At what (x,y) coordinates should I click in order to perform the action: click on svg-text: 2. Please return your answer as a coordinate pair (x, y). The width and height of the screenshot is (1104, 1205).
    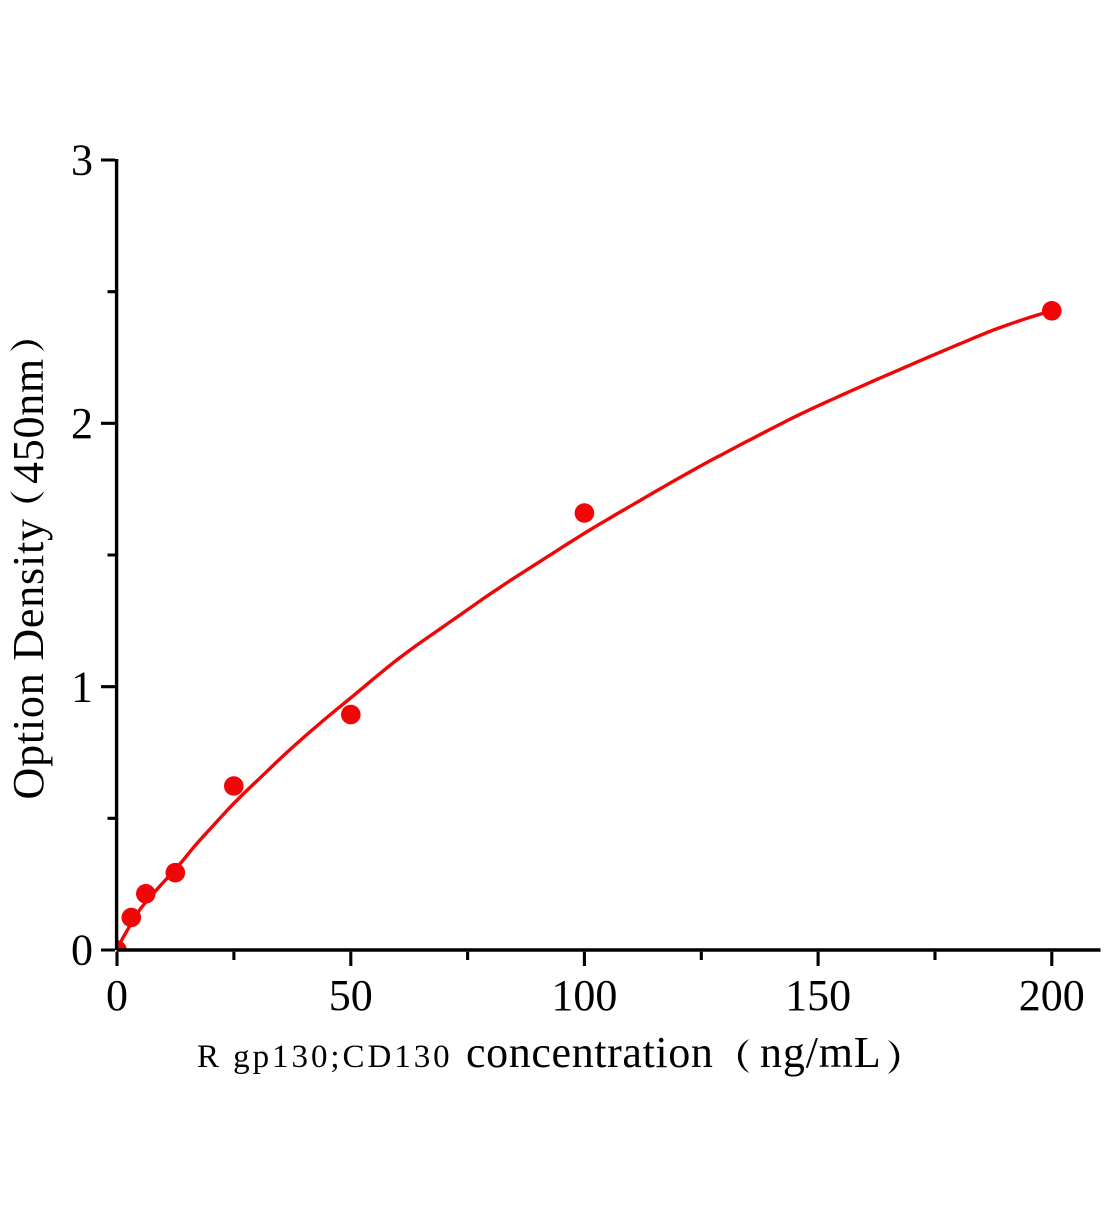
    Looking at the image, I should click on (82, 423).